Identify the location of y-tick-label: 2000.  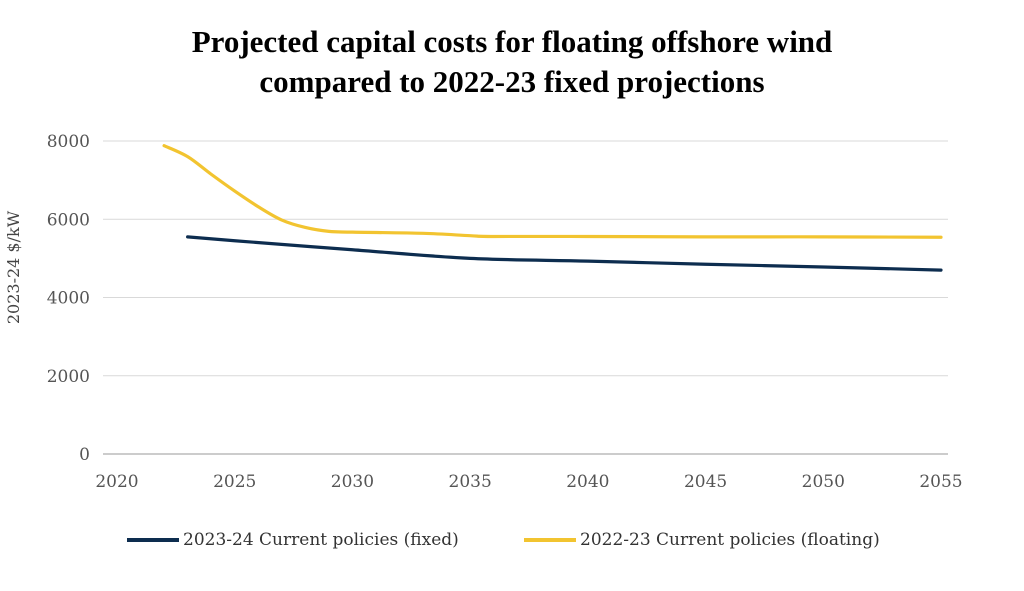
(68, 377).